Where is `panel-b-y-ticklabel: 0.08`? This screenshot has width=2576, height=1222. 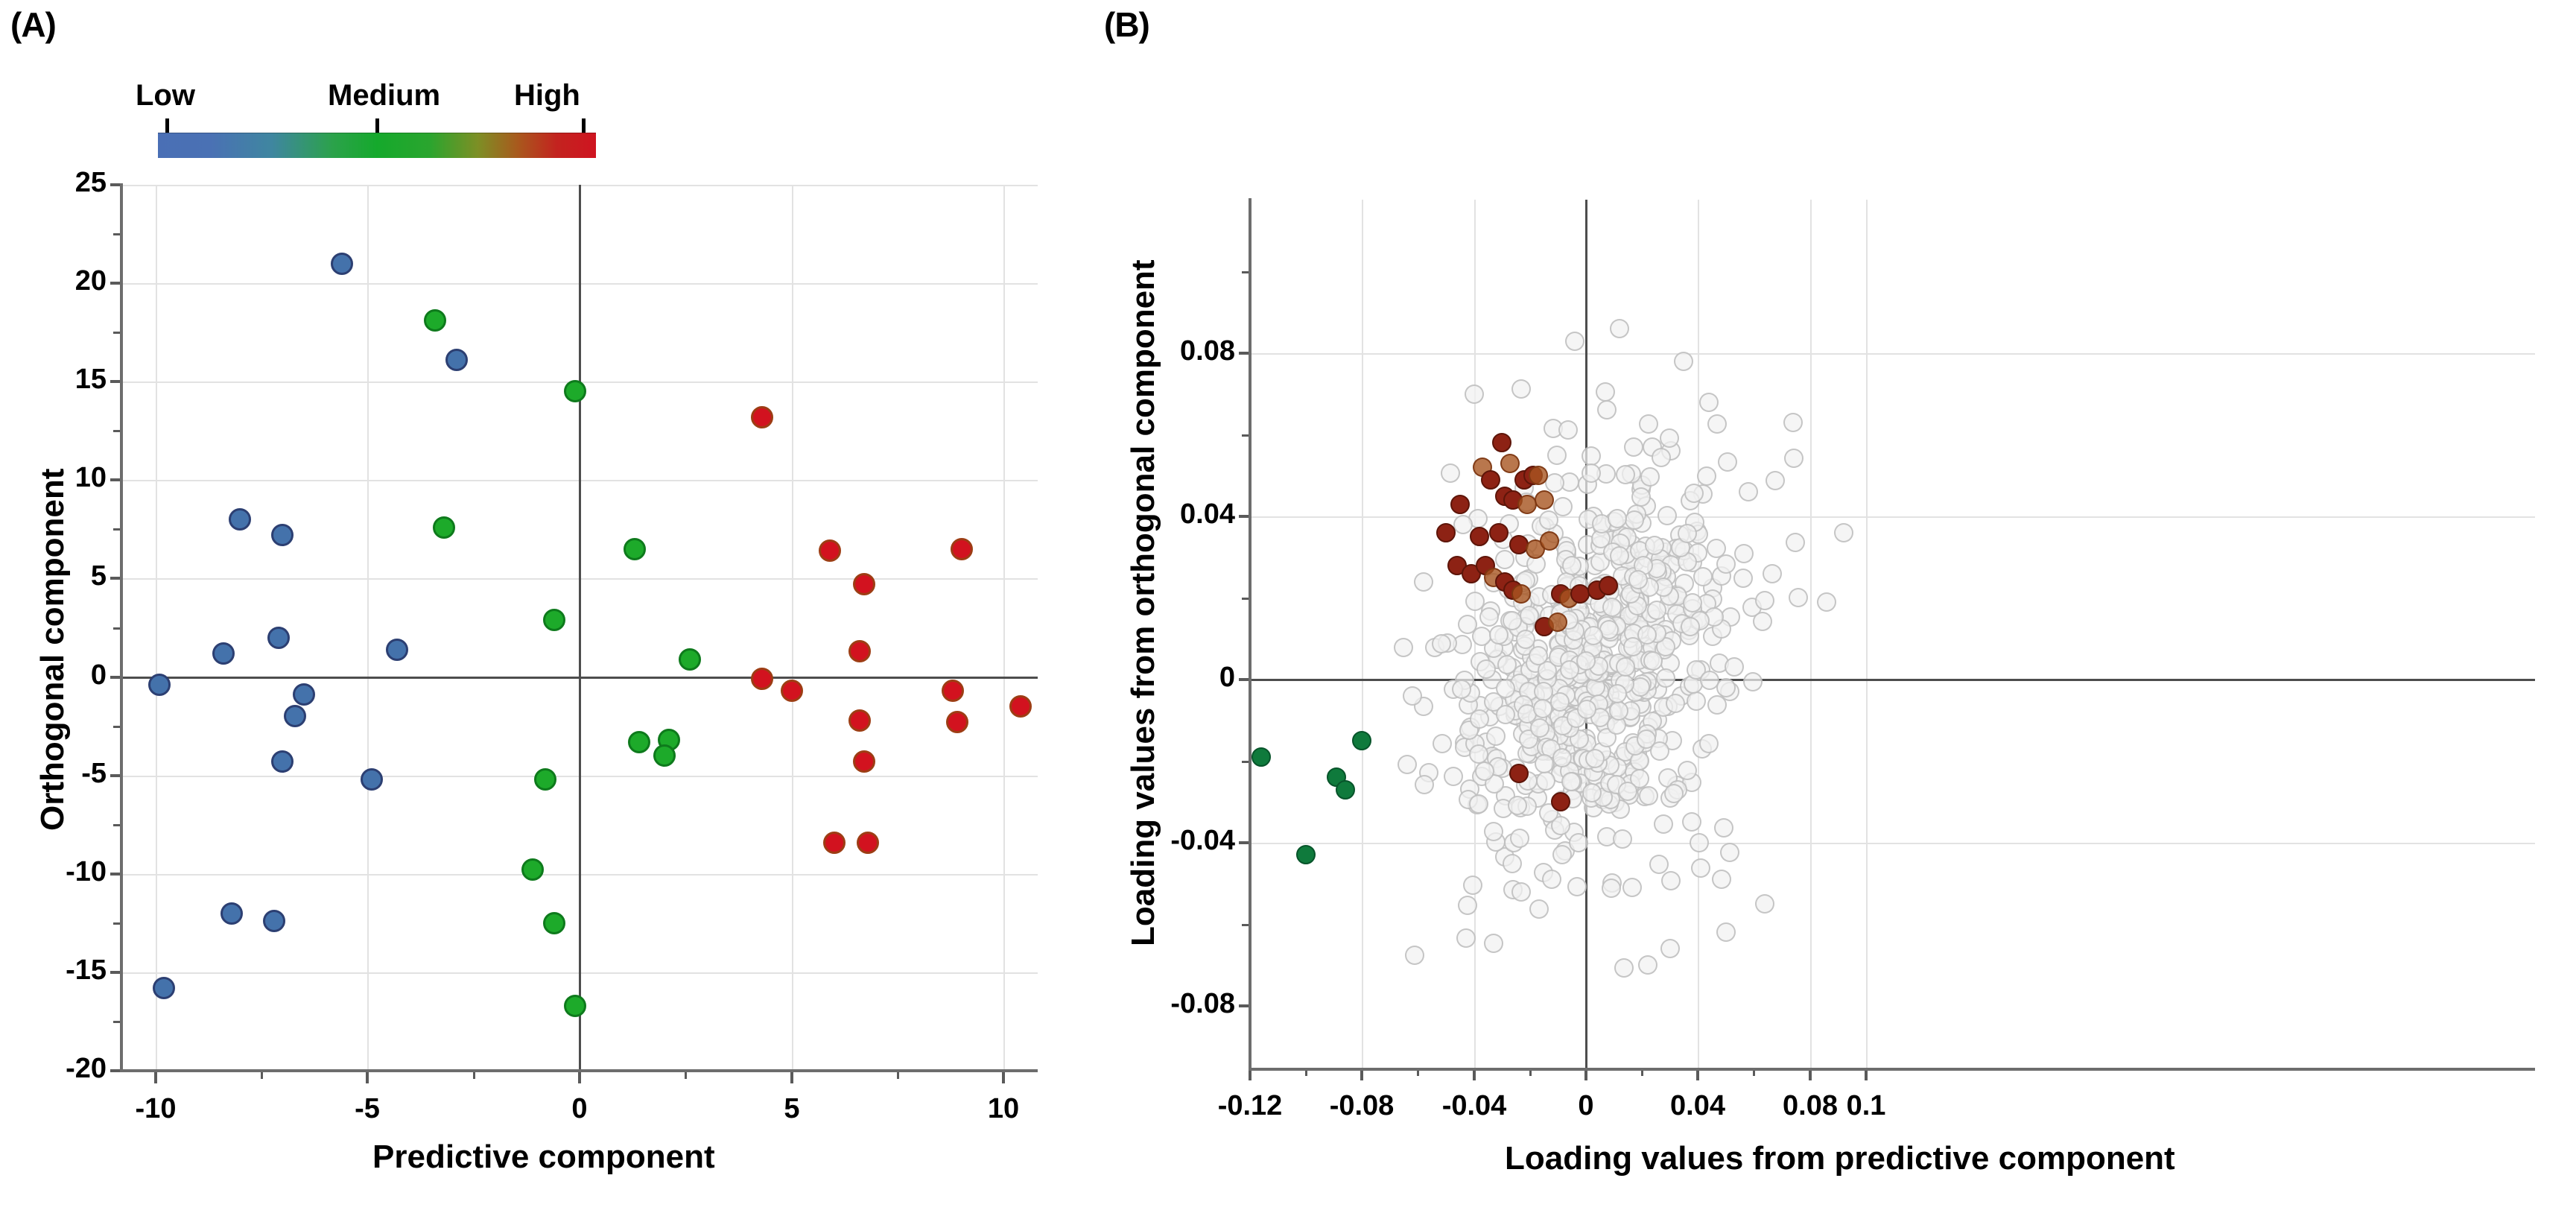 panel-b-y-ticklabel: 0.08 is located at coordinates (1207, 351).